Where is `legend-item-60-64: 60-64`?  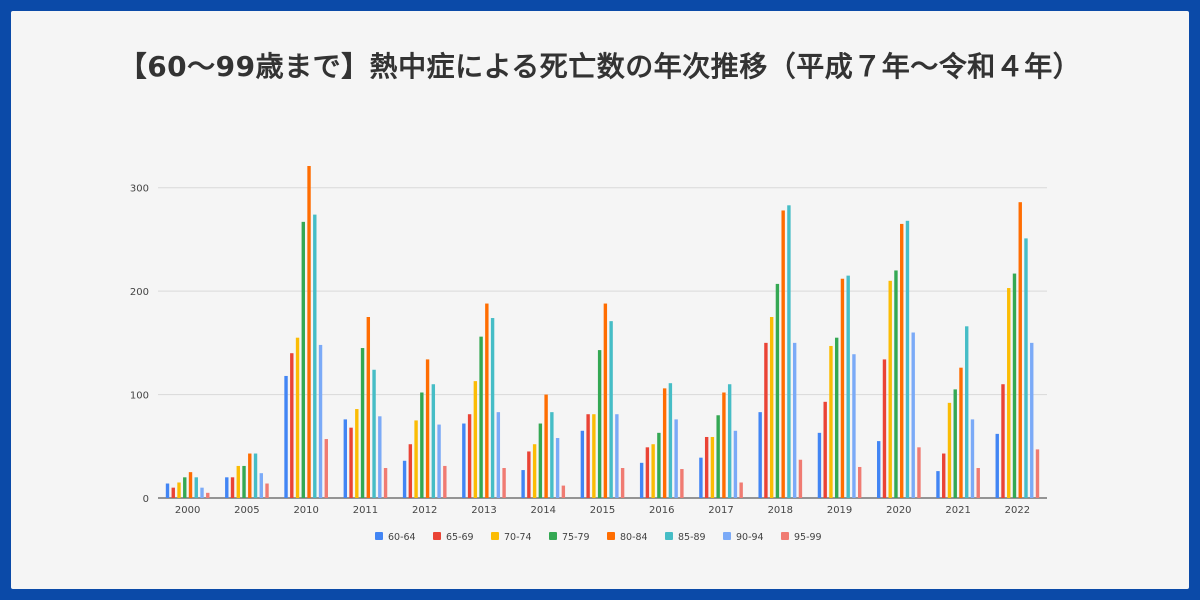 legend-item-60-64: 60-64 is located at coordinates (395, 537).